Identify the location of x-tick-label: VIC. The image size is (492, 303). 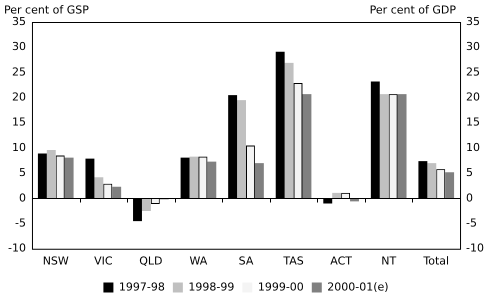
(103, 261).